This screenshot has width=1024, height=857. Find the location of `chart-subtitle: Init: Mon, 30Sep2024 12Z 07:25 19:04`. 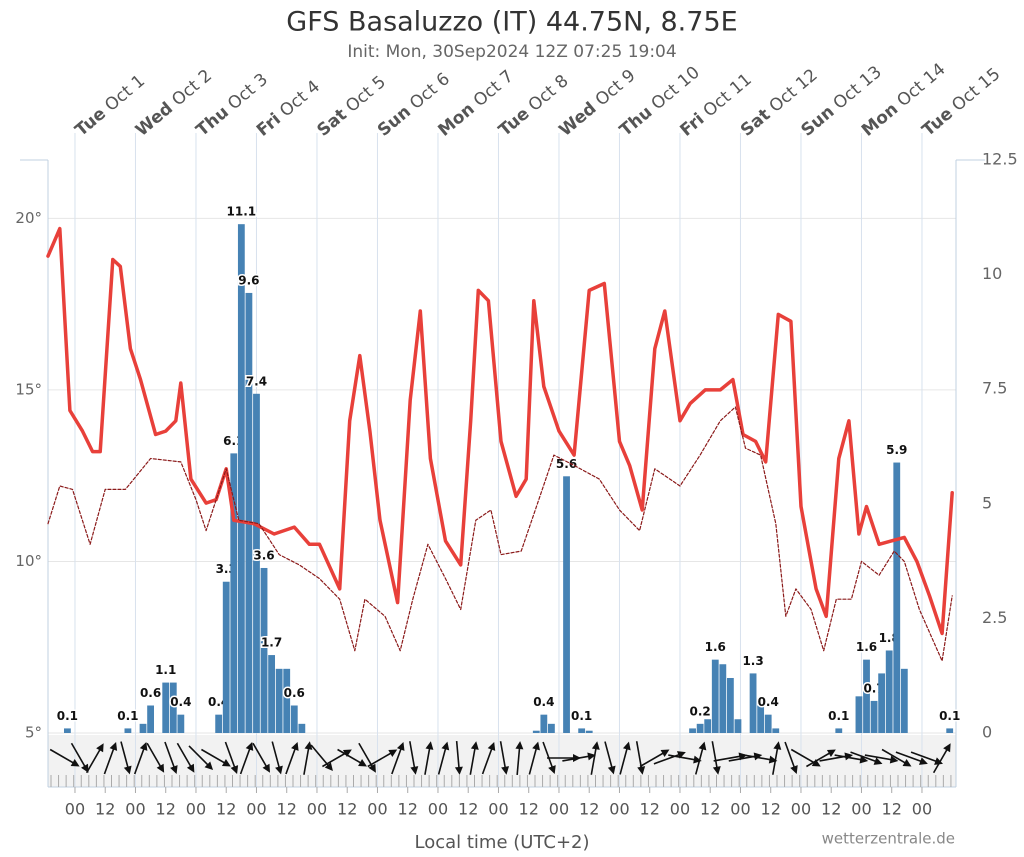

chart-subtitle: Init: Mon, 30Sep2024 12Z 07:25 19:04 is located at coordinates (511, 52).